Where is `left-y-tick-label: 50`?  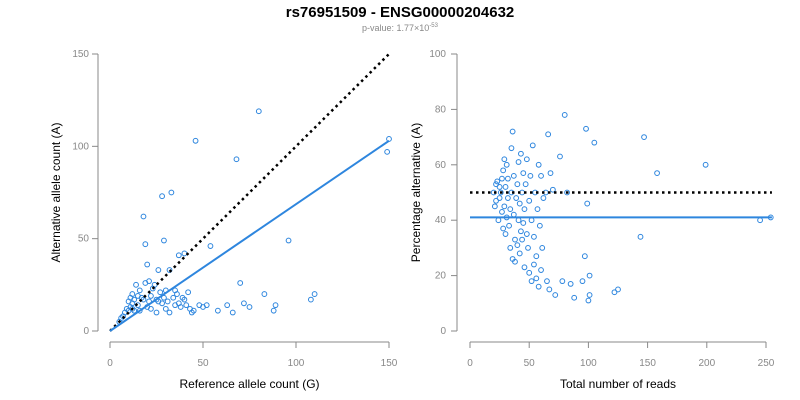 left-y-tick-label: 50 is located at coordinates (84, 239).